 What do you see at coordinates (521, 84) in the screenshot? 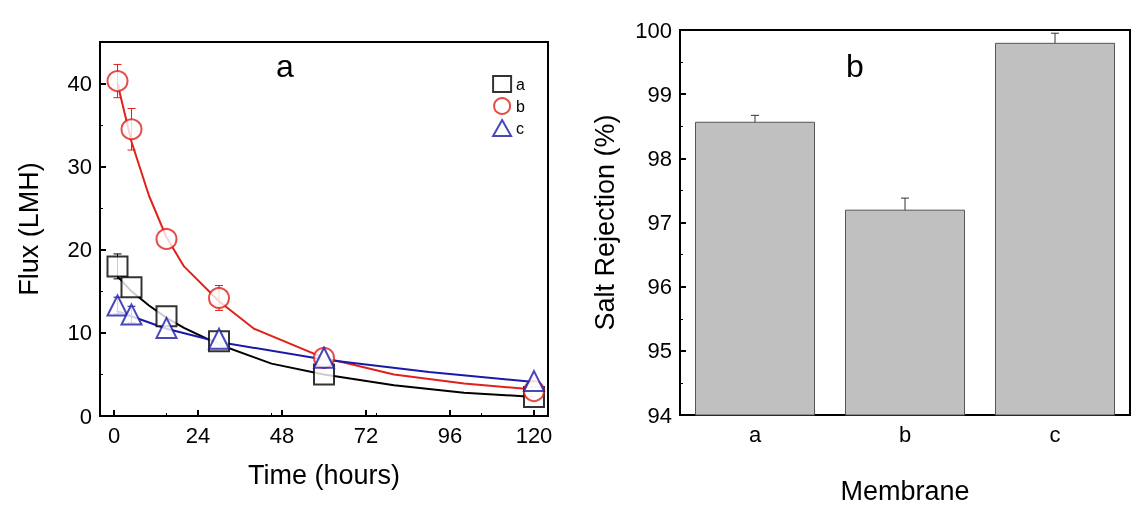
I see `legend-label: a` at bounding box center [521, 84].